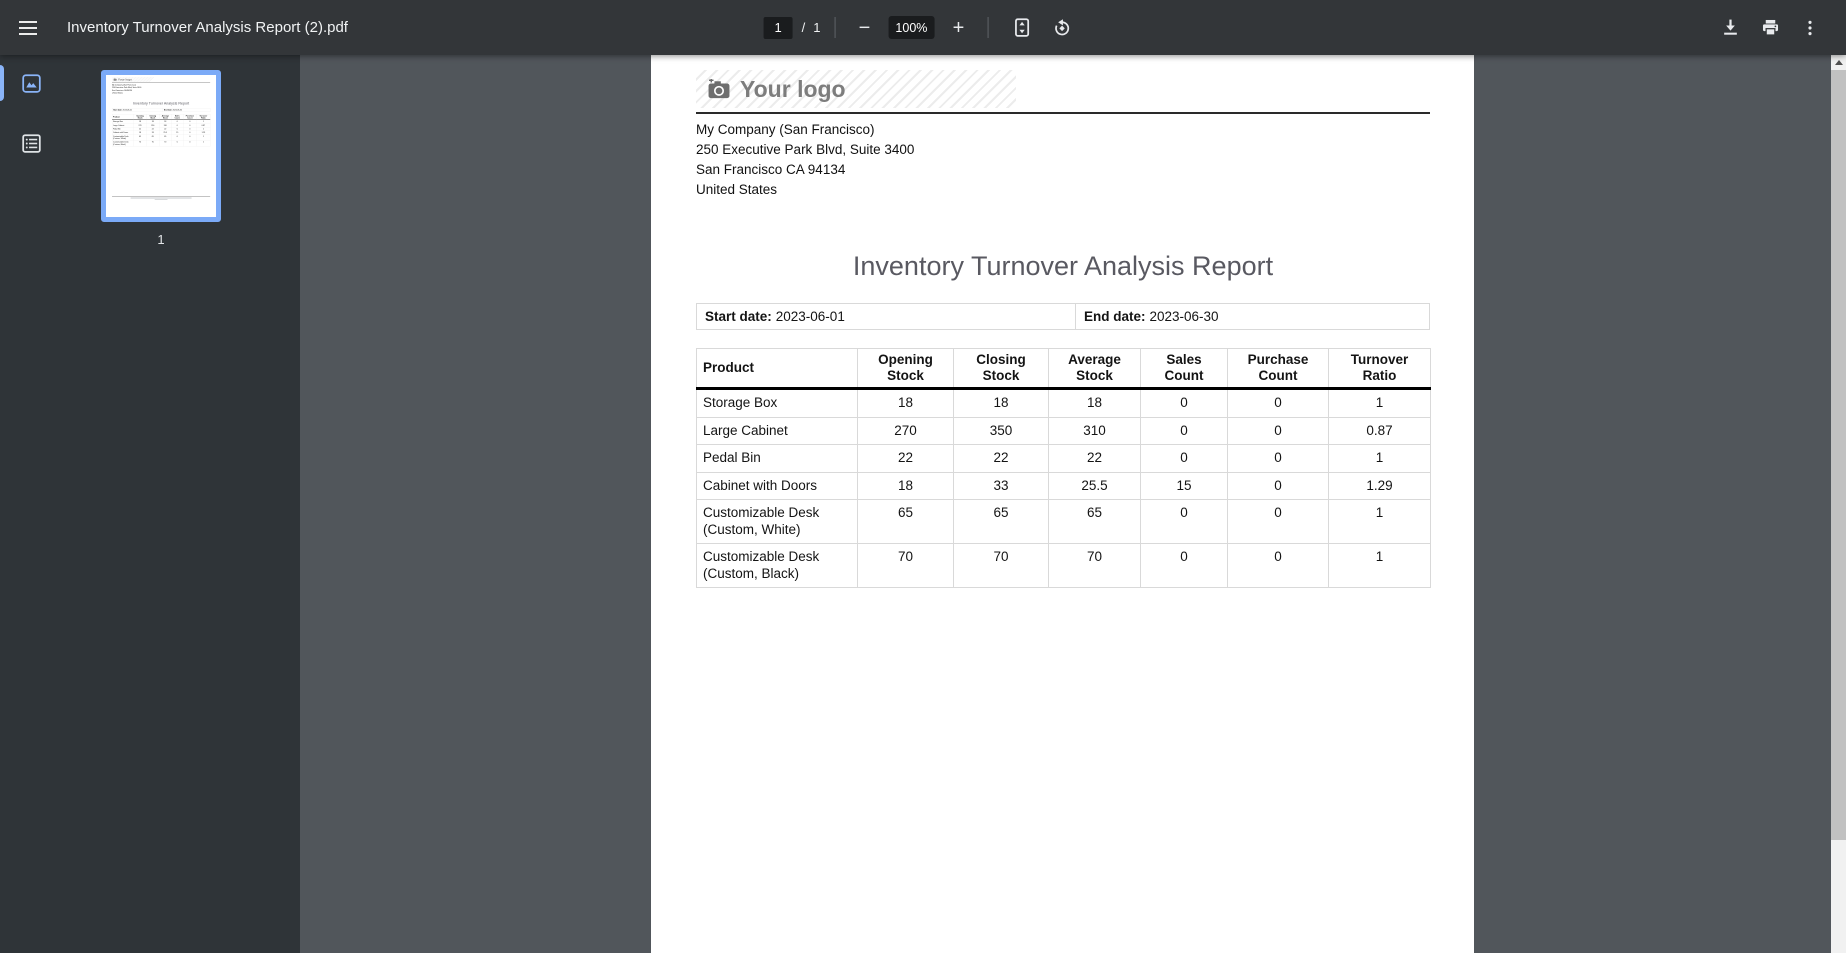 This screenshot has height=953, width=1846. I want to click on value-cell: 15, so click(1184, 485).